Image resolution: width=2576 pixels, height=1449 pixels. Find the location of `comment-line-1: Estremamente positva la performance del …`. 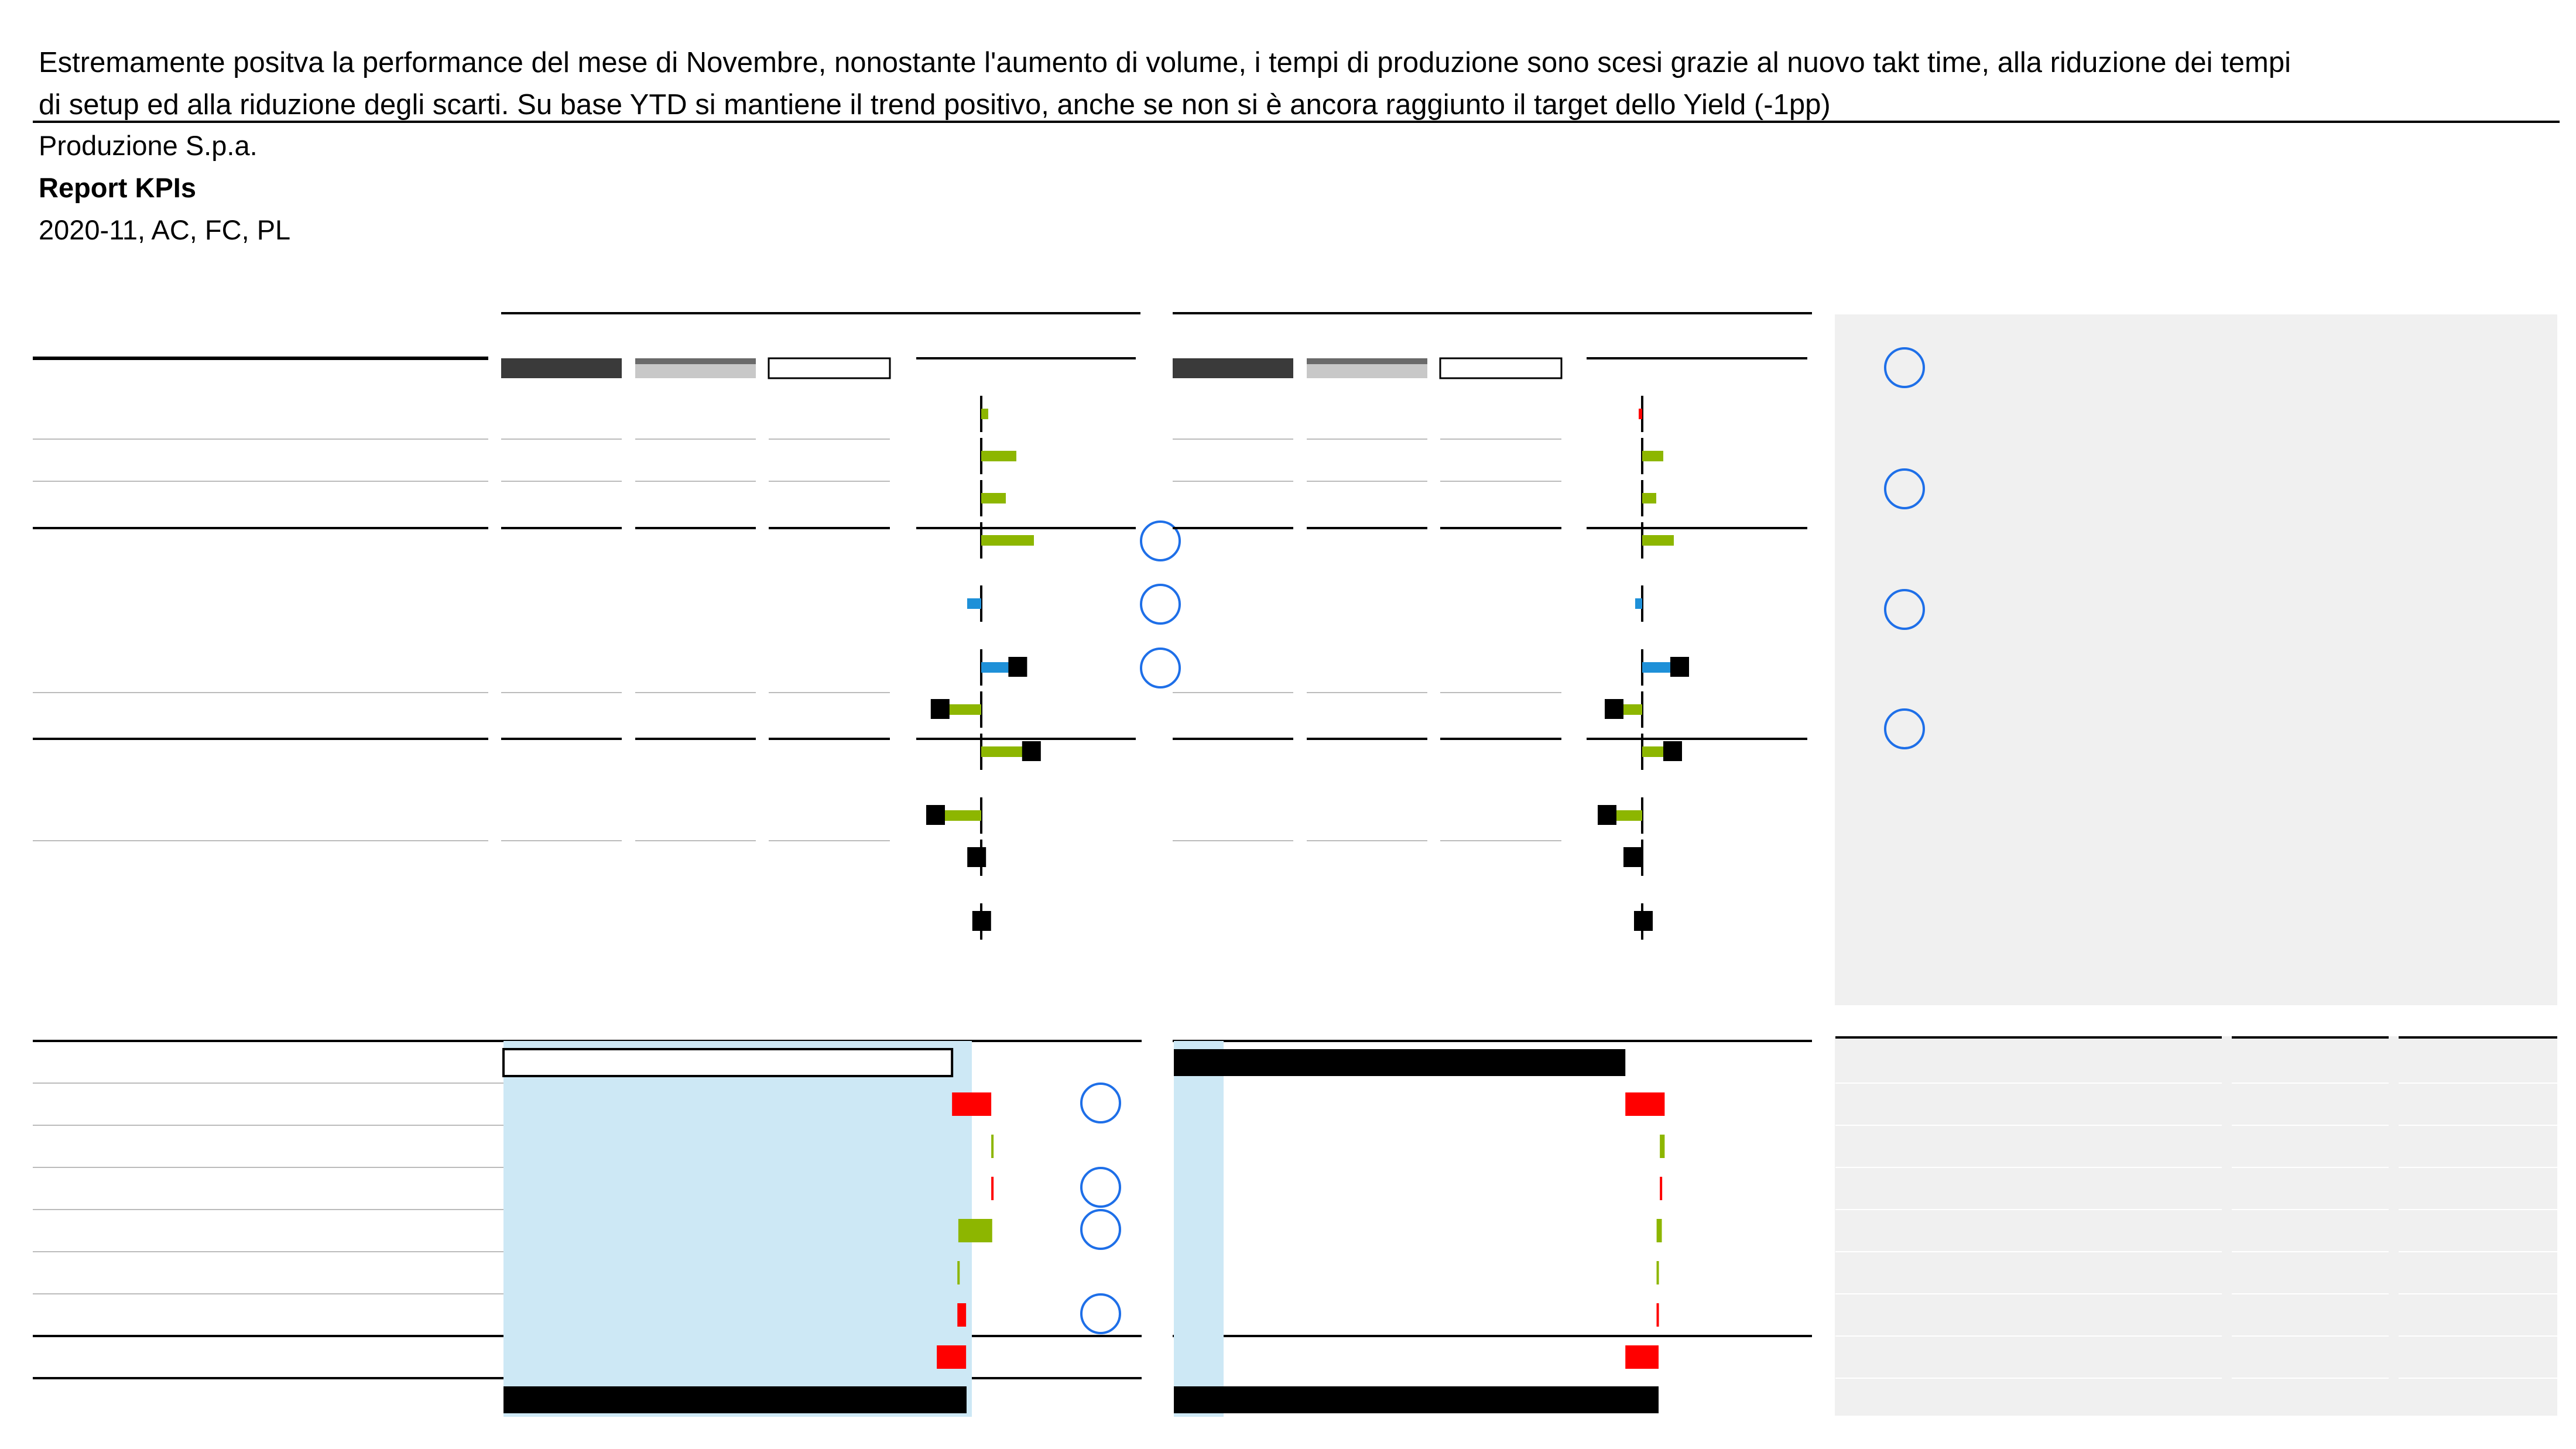

comment-line-1: Estremamente positva la performance del … is located at coordinates (1165, 62).